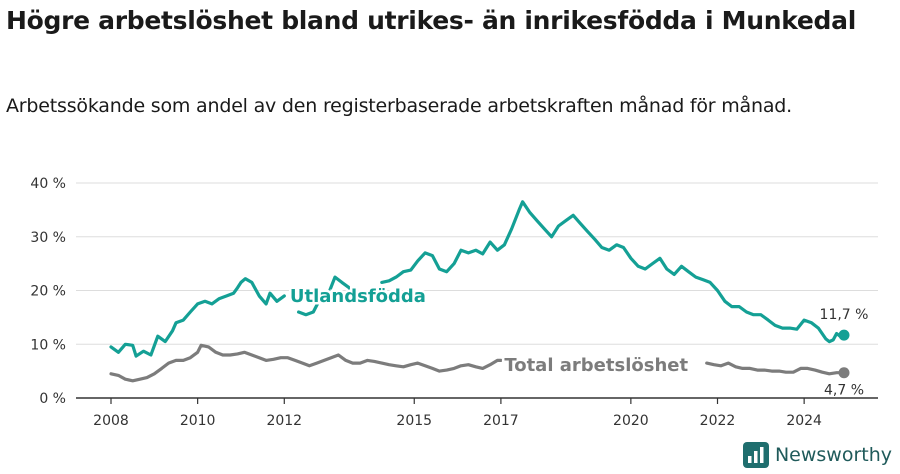 The height and width of the screenshot is (474, 900). I want to click on newsworthy-logo-icon, so click(755, 455).